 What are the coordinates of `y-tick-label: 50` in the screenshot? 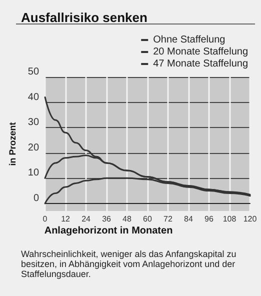 It's located at (34, 72).